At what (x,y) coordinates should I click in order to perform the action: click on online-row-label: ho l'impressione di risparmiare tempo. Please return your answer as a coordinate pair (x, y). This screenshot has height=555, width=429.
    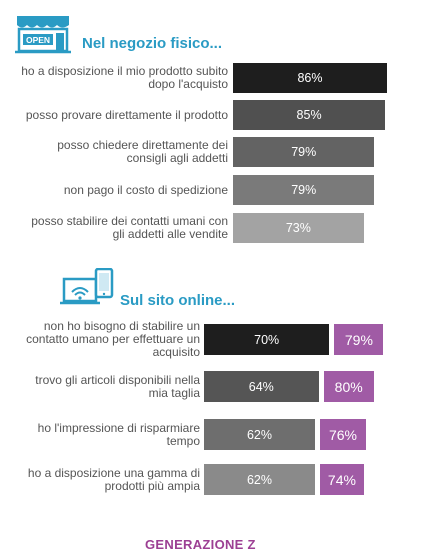
    Looking at the image, I should click on (118, 434).